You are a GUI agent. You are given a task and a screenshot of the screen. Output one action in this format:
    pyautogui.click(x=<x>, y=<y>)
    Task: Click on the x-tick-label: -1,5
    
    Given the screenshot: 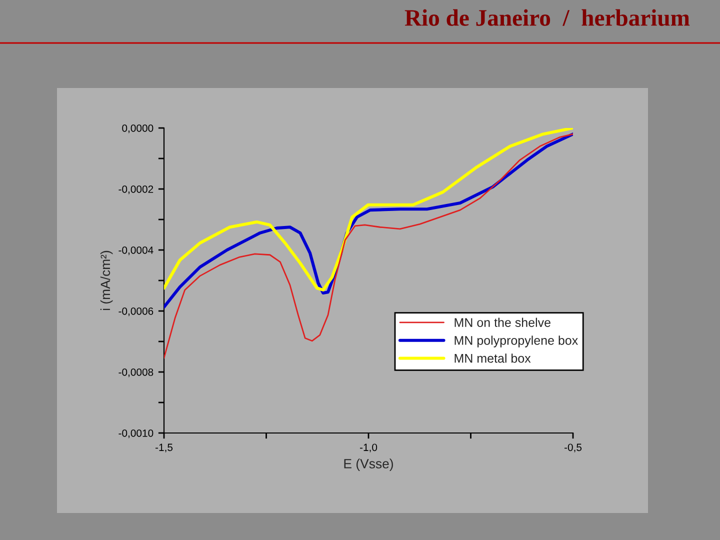 What is the action you would take?
    pyautogui.click(x=164, y=448)
    